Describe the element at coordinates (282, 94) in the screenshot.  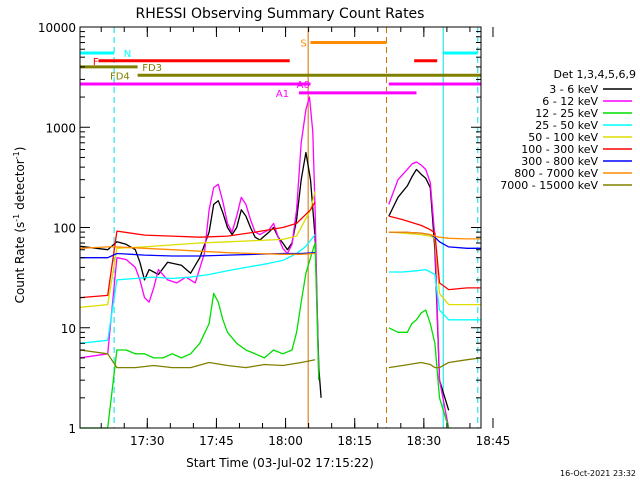
I see `flag-label-a1: A1` at that location.